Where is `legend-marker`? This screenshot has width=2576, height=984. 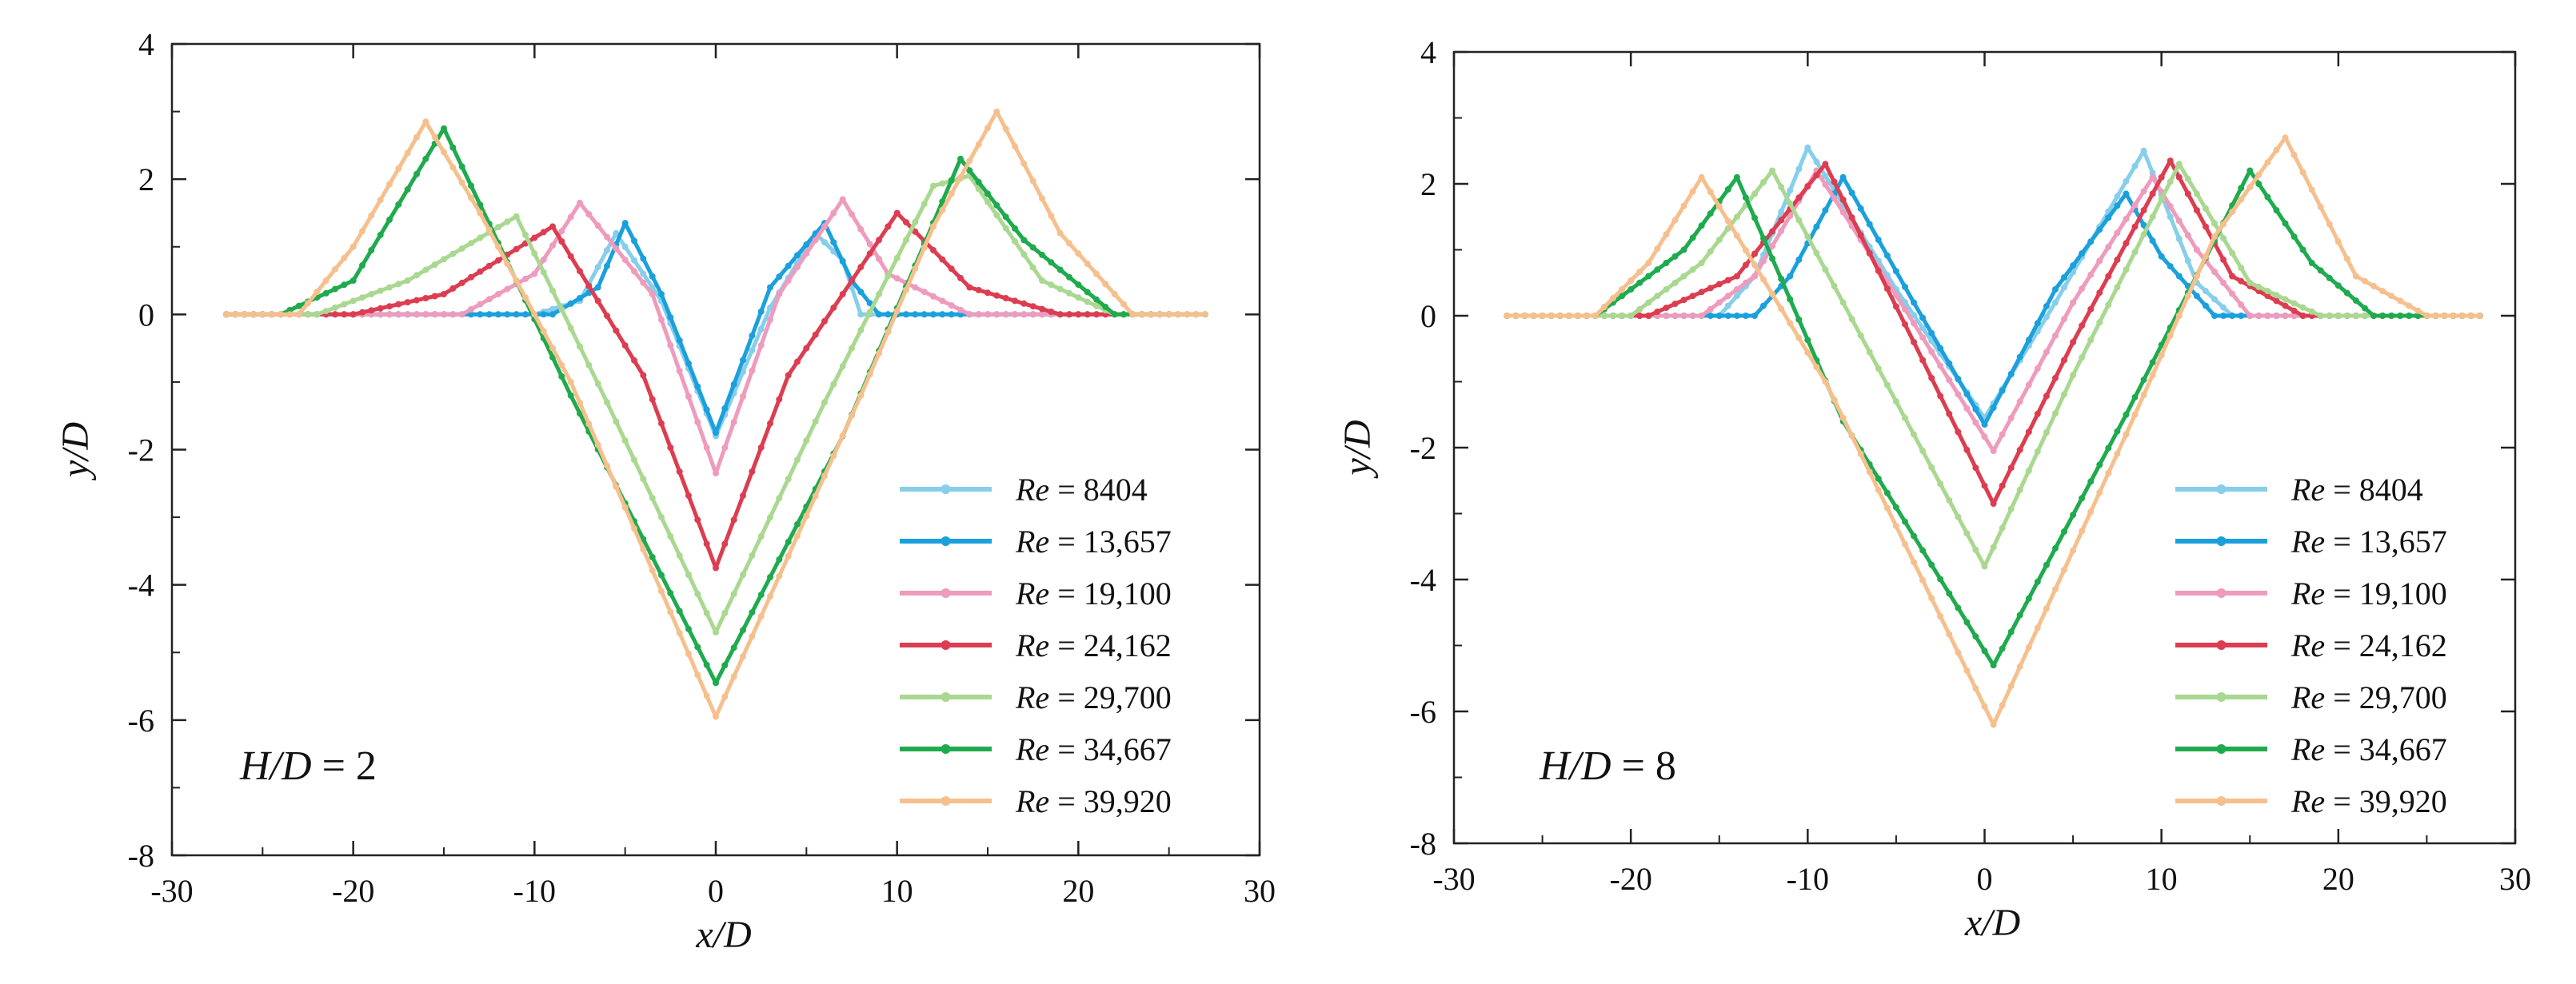
legend-marker is located at coordinates (2221, 749).